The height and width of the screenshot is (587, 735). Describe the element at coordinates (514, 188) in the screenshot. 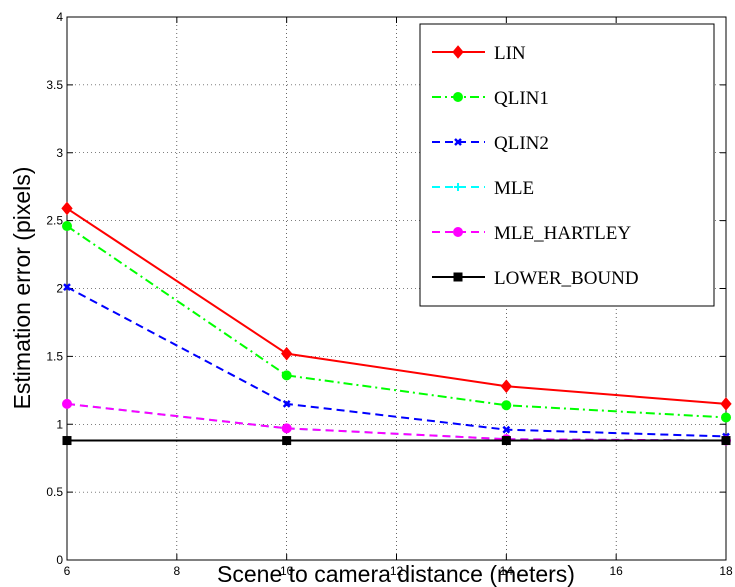

I see `legend-label: MLE` at that location.